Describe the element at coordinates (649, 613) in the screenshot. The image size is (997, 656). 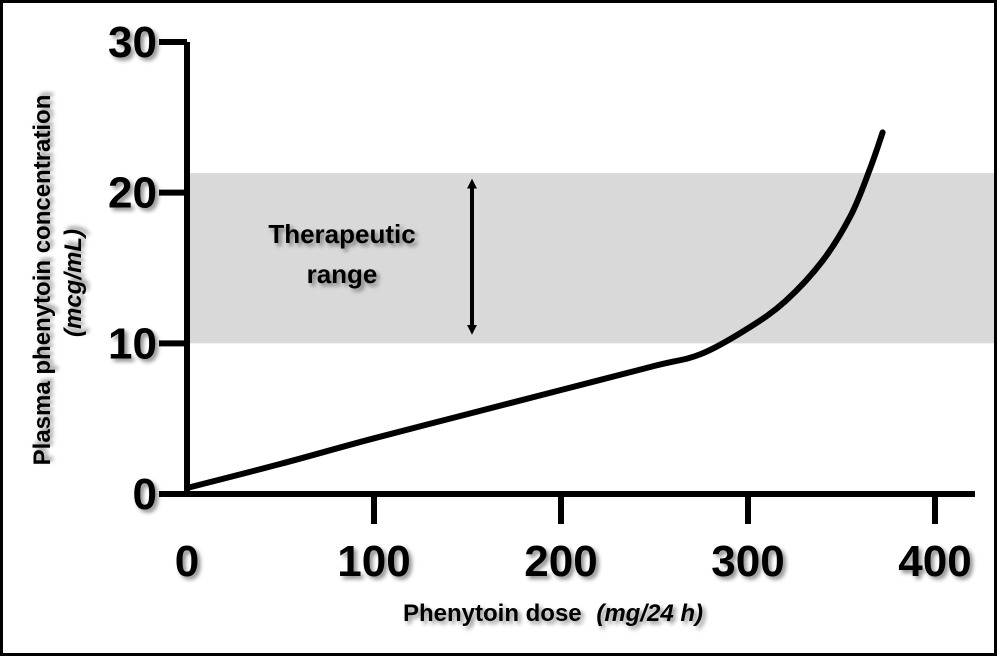
I see `x-axis-title-unit: (mg/24 h)` at that location.